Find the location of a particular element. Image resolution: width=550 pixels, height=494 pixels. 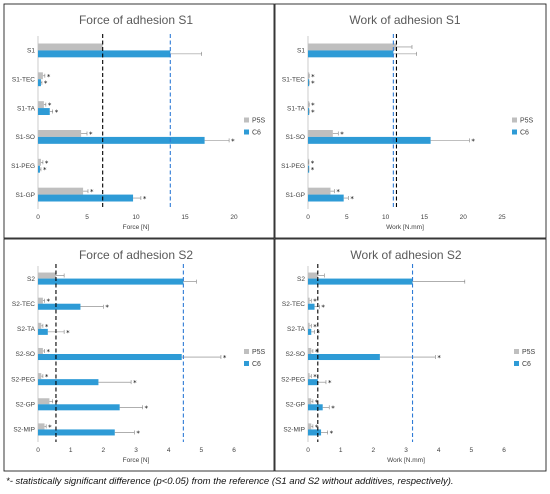

bar-p5s-s1-tec is located at coordinates (40, 76).